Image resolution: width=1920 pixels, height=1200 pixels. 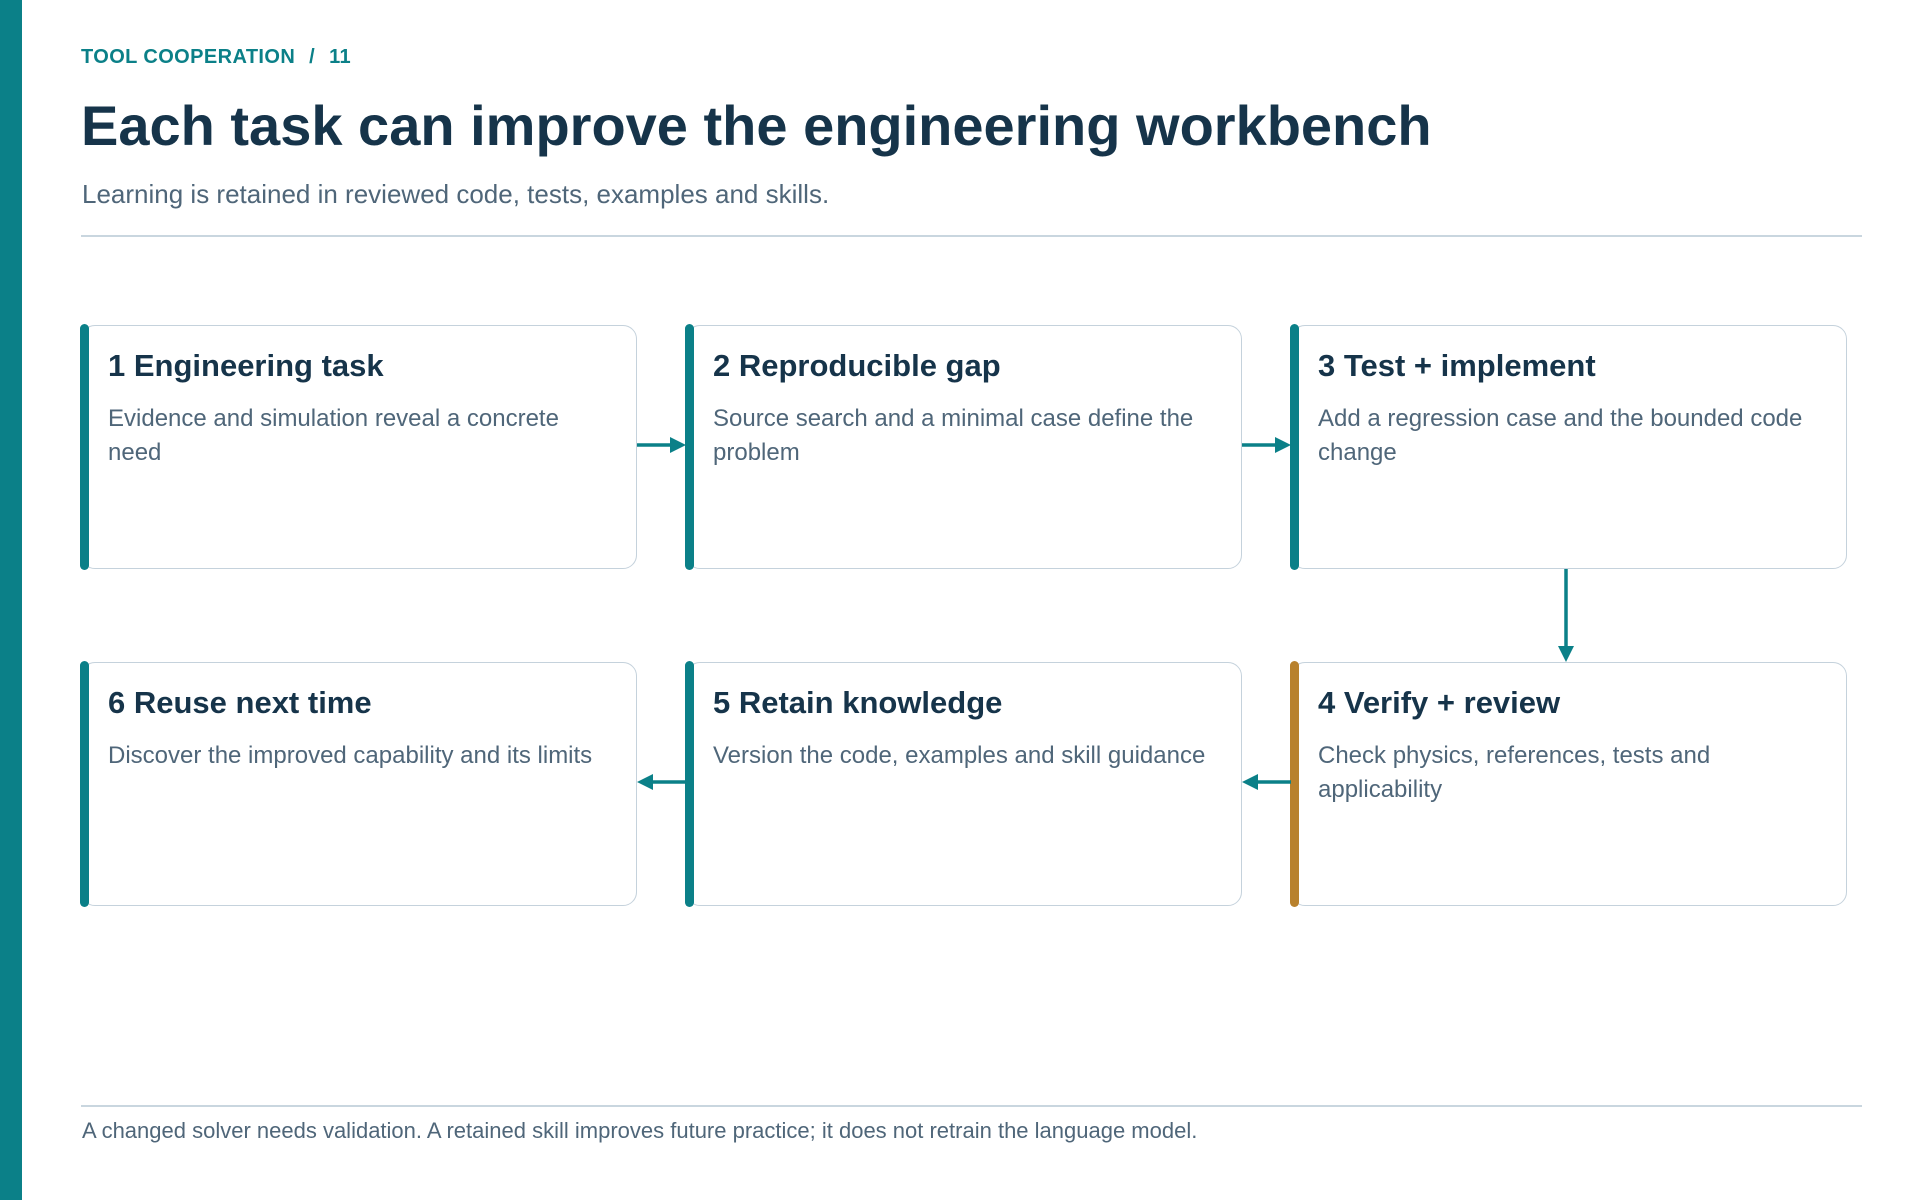 I want to click on section-label: TOOL COOPERATION, so click(x=188, y=57).